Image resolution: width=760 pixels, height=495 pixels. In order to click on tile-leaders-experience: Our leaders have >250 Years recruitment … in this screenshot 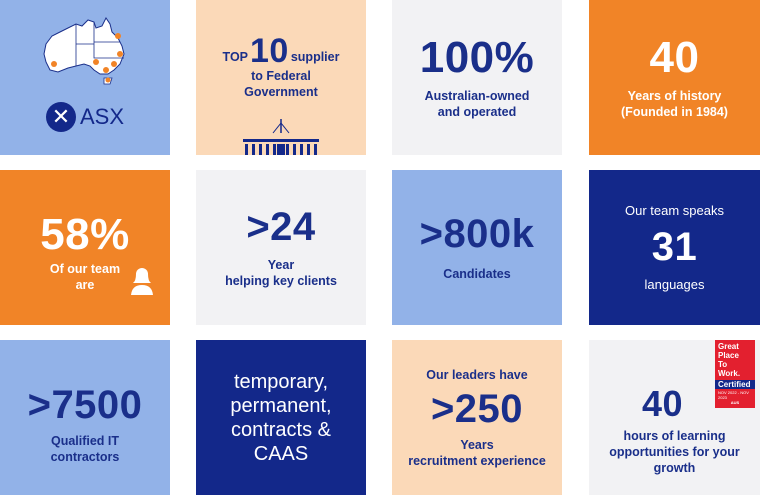, I will do `click(477, 417)`.